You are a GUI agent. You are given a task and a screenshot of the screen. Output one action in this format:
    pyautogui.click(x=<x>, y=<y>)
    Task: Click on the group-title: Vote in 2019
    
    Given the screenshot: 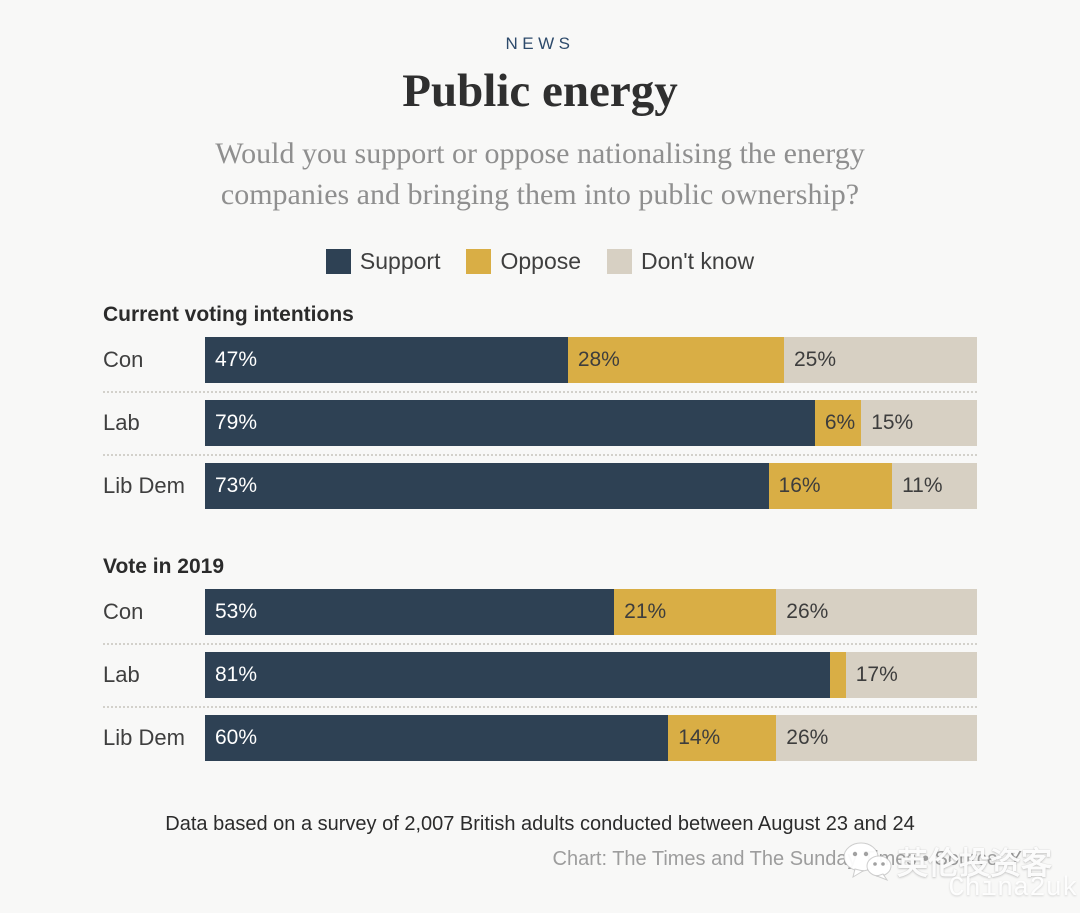 What is the action you would take?
    pyautogui.click(x=163, y=566)
    